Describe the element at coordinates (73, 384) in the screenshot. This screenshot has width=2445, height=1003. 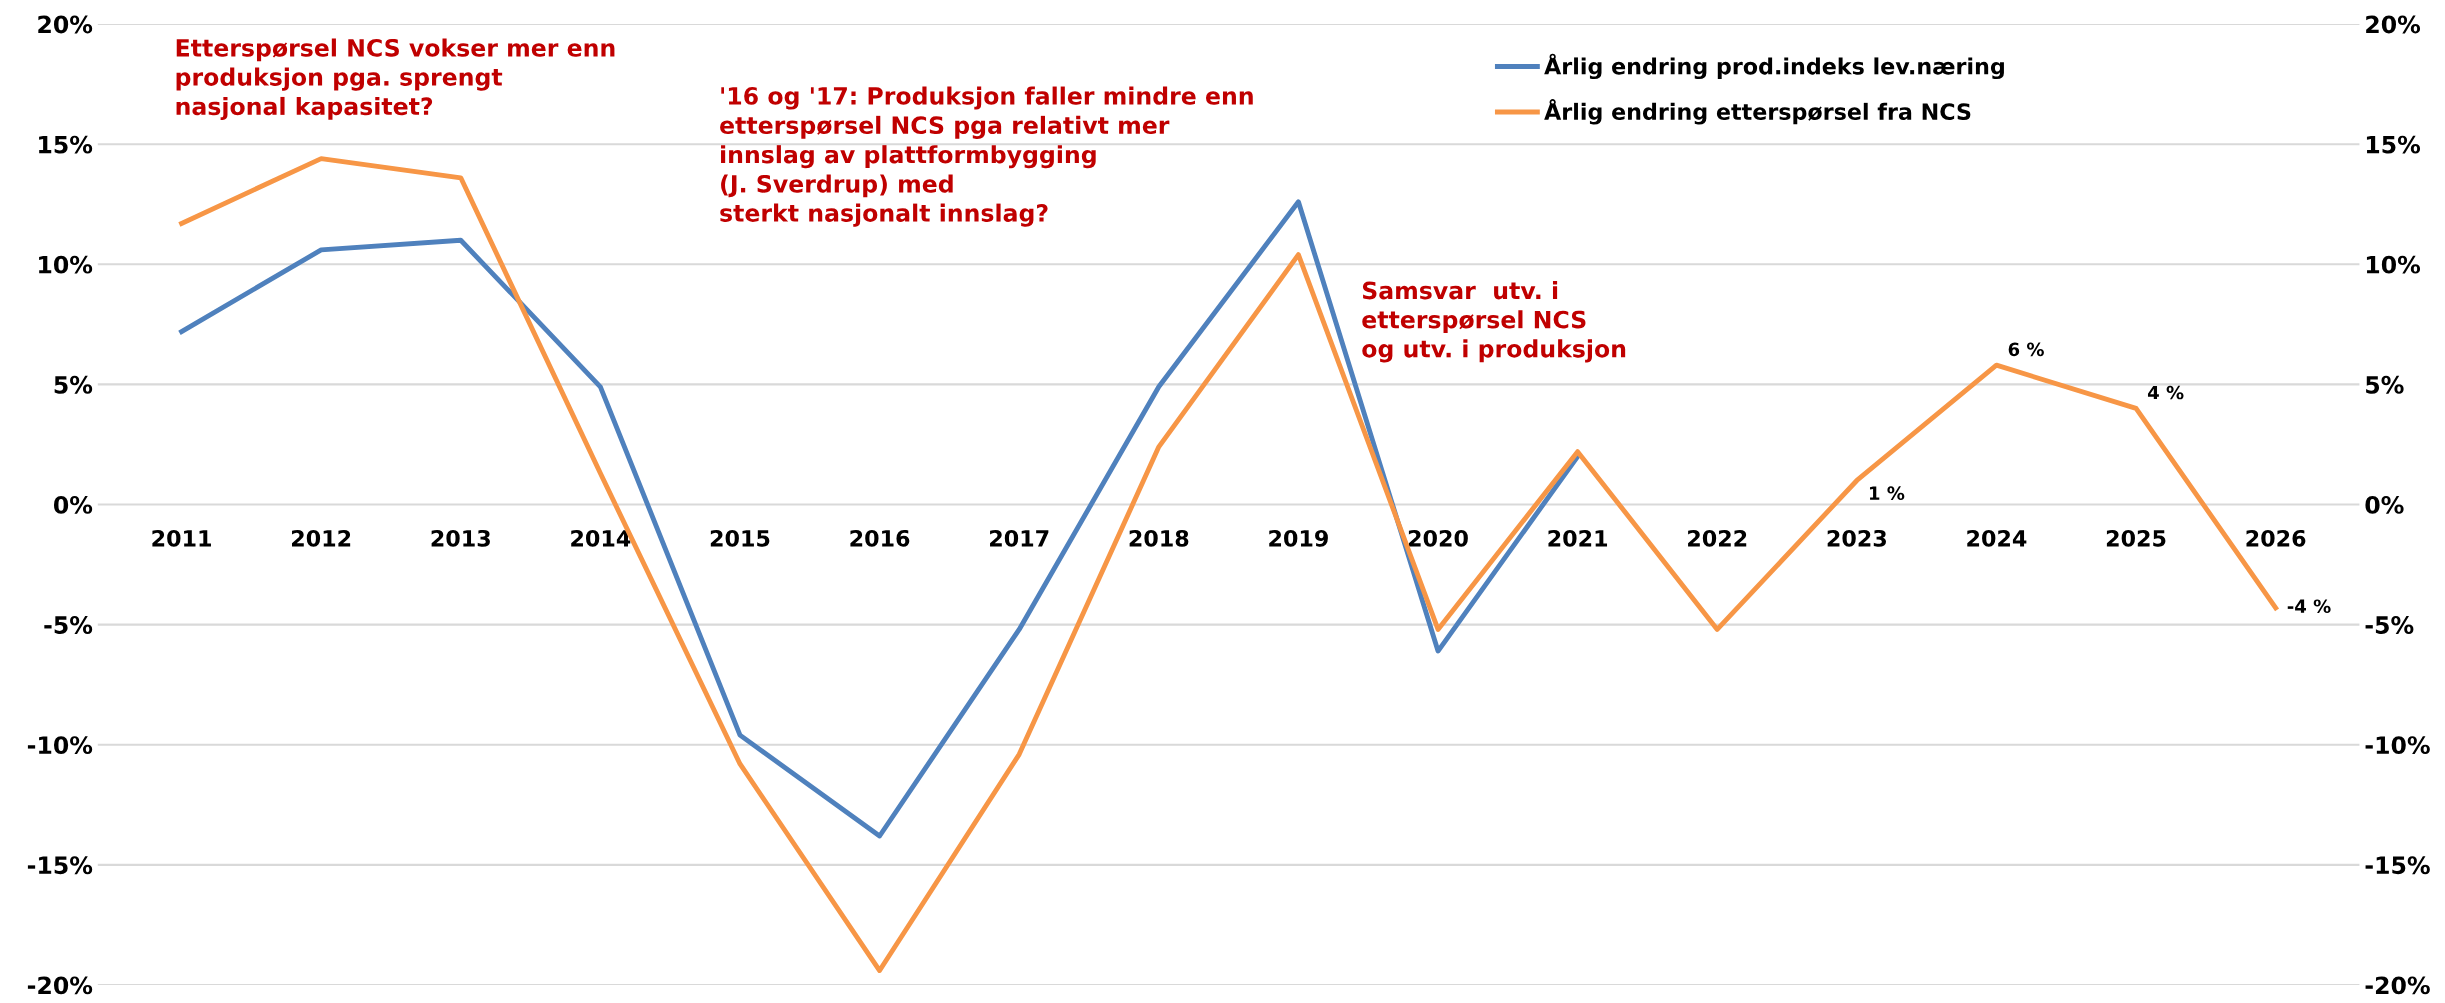
I see `y-tick-label: 5%` at that location.